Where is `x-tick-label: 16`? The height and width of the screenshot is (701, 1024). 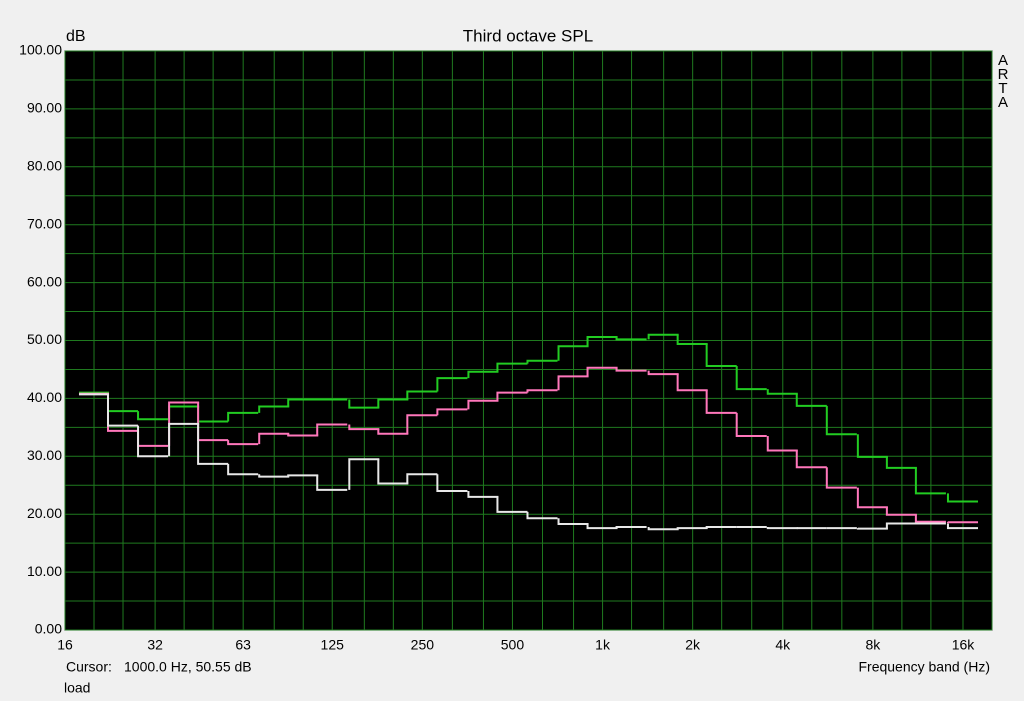
x-tick-label: 16 is located at coordinates (65, 645).